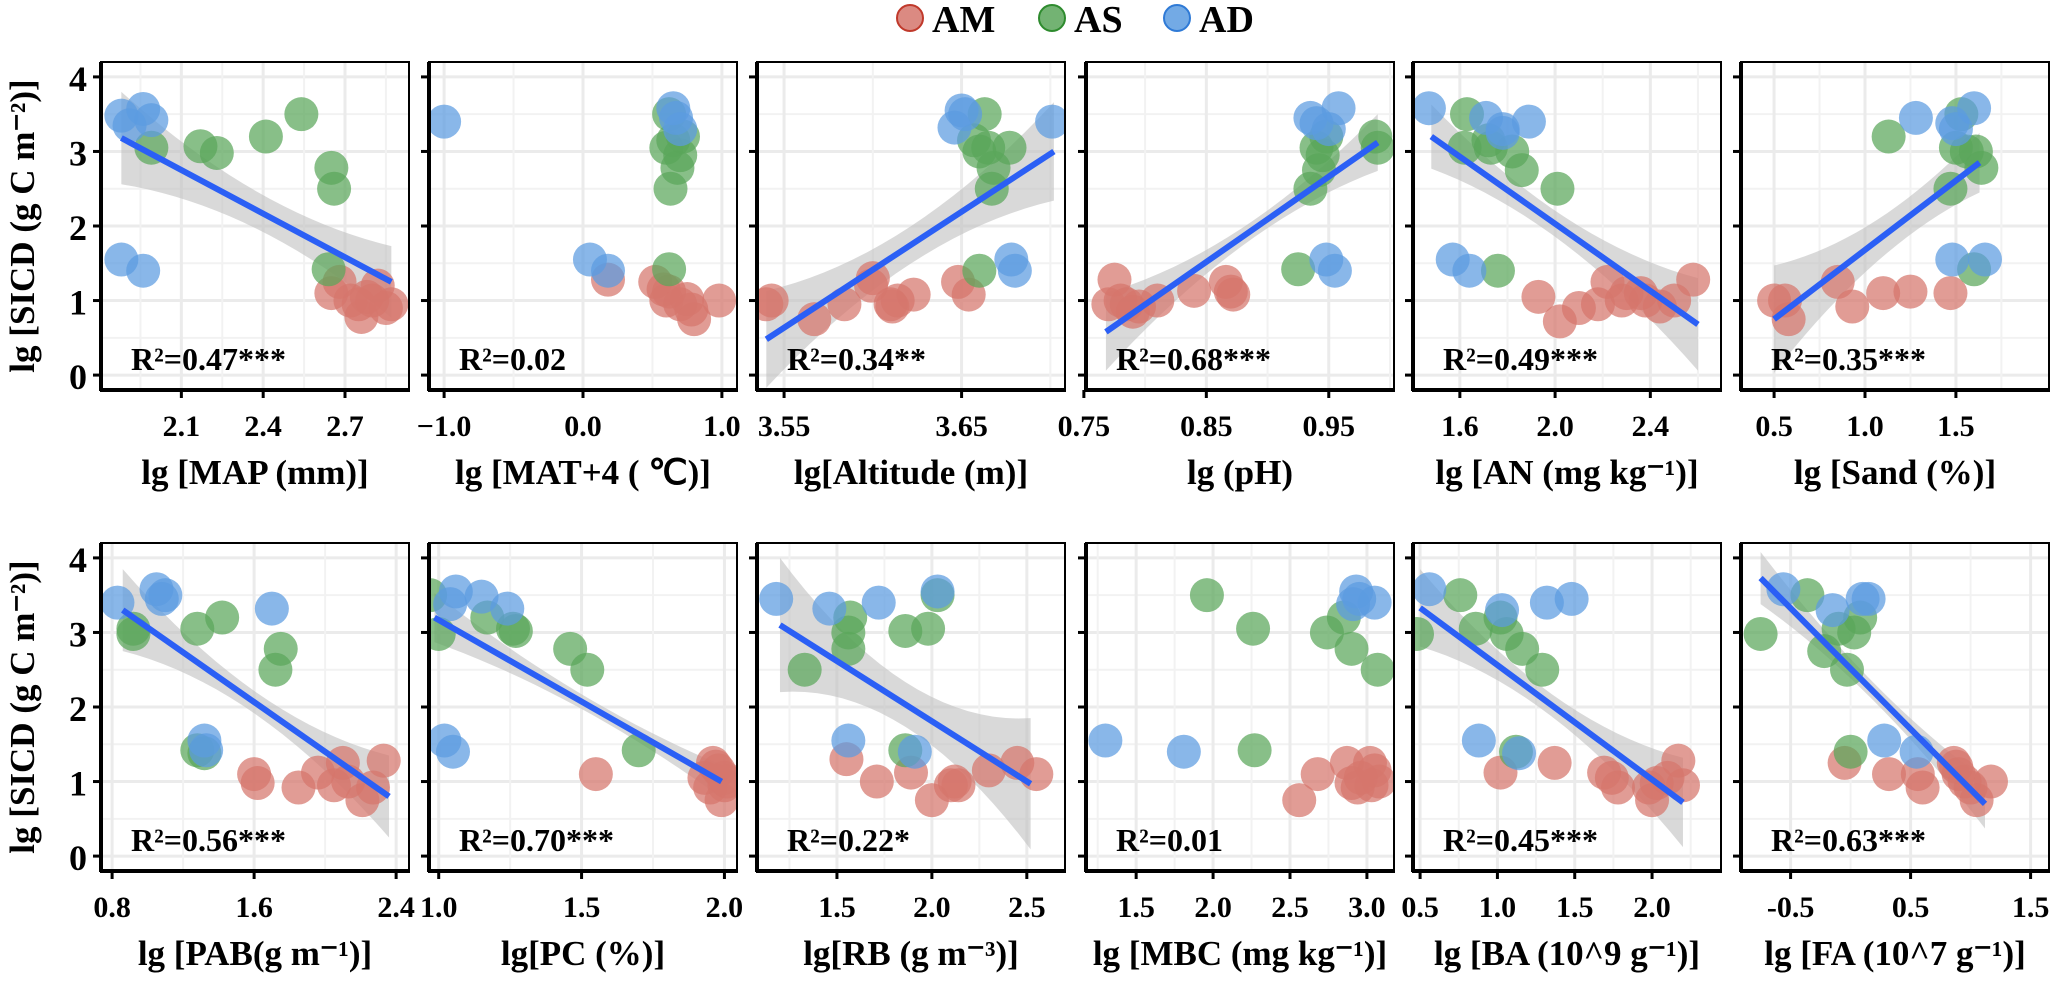  I want to click on x-axis-title: lg [Sand (%)], so click(1895, 472).